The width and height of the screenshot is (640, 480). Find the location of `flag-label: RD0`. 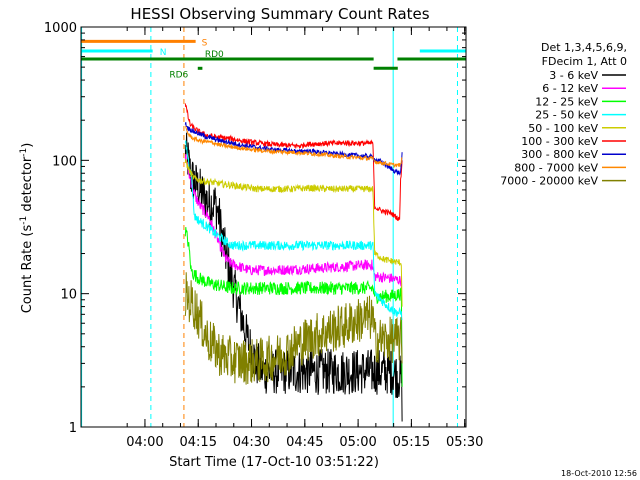

flag-label: RD0 is located at coordinates (214, 55).